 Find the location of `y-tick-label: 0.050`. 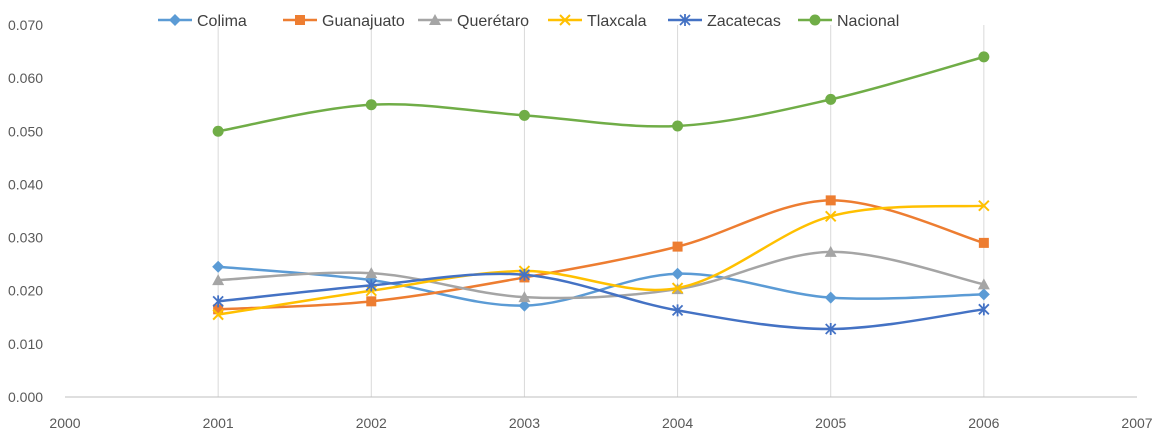

y-tick-label: 0.050 is located at coordinates (25, 131).